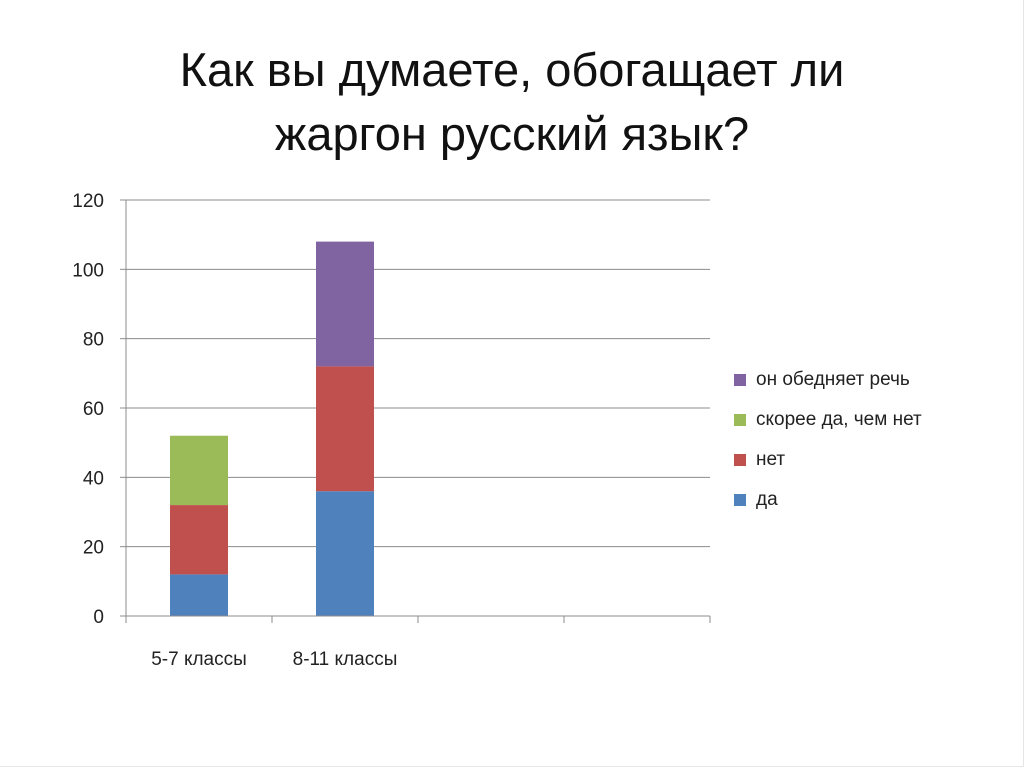 This screenshot has width=1024, height=767. What do you see at coordinates (839, 419) in the screenshot?
I see `legend-label: скорее да, чем нет` at bounding box center [839, 419].